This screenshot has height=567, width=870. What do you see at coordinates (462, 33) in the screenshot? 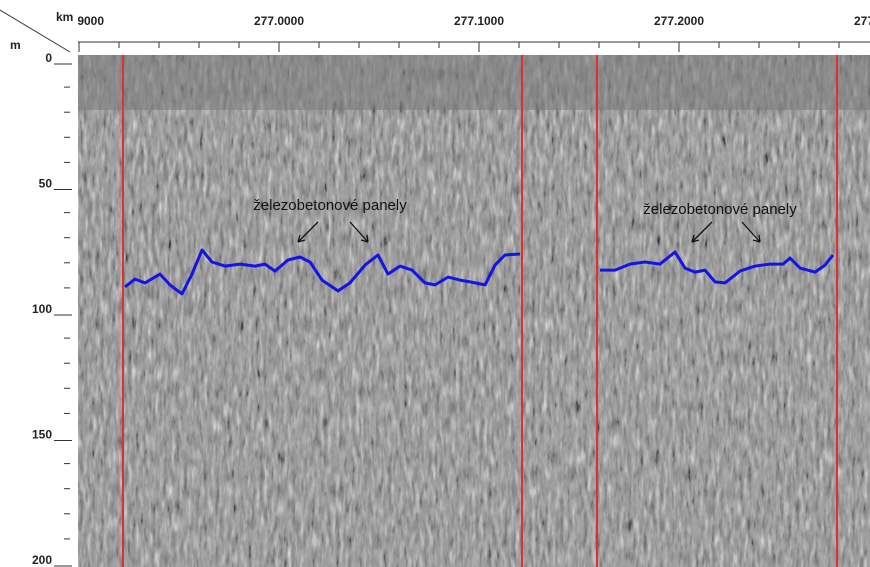
I see `x-axis: 276.9000 277.0000 277.1000 277.2000 277.3000` at bounding box center [462, 33].